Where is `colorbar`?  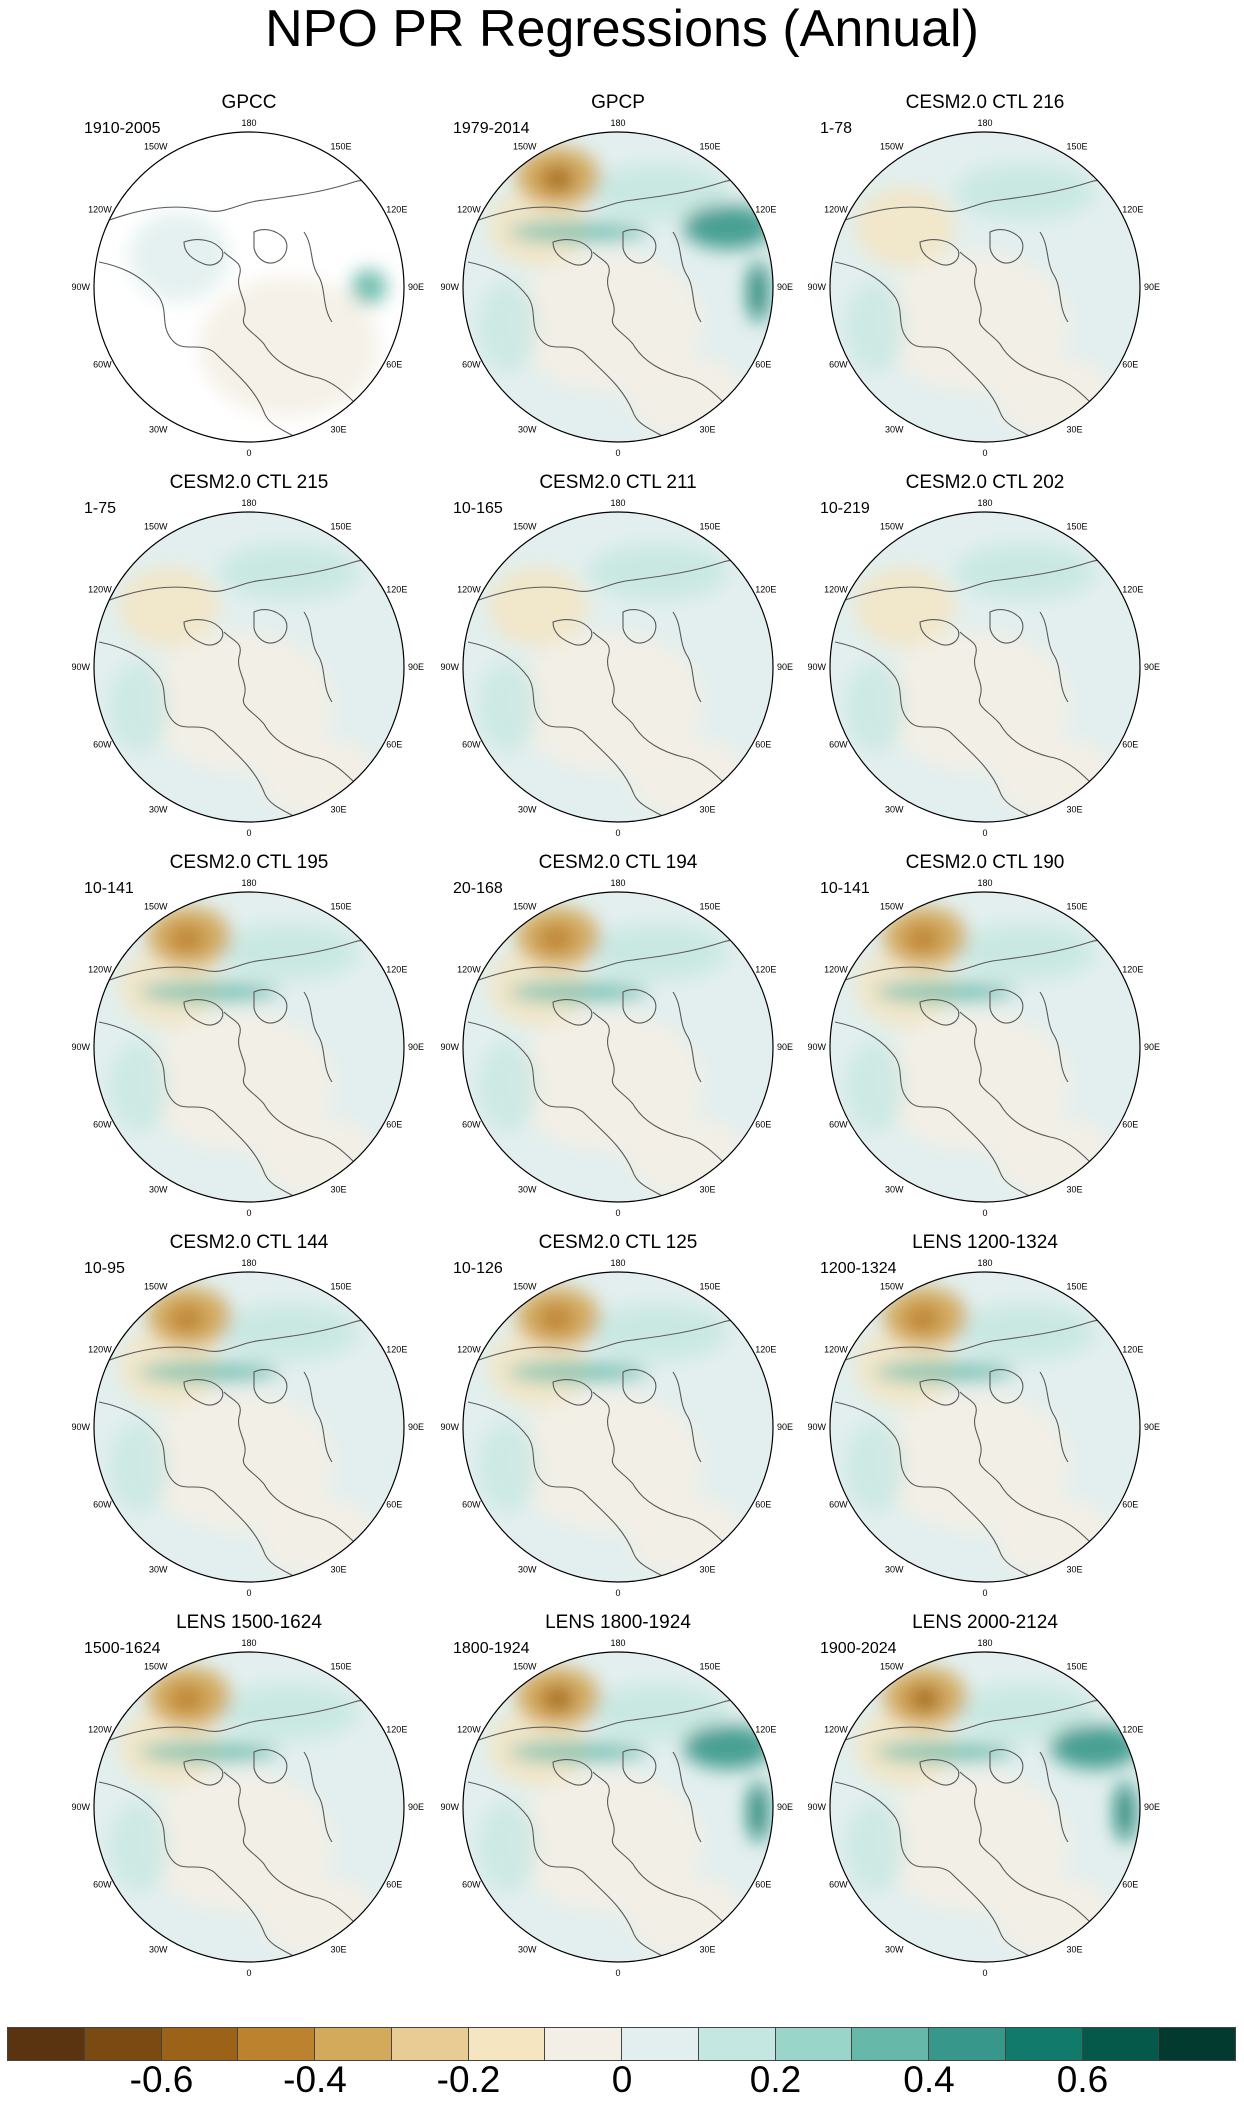
colorbar is located at coordinates (621, 2044).